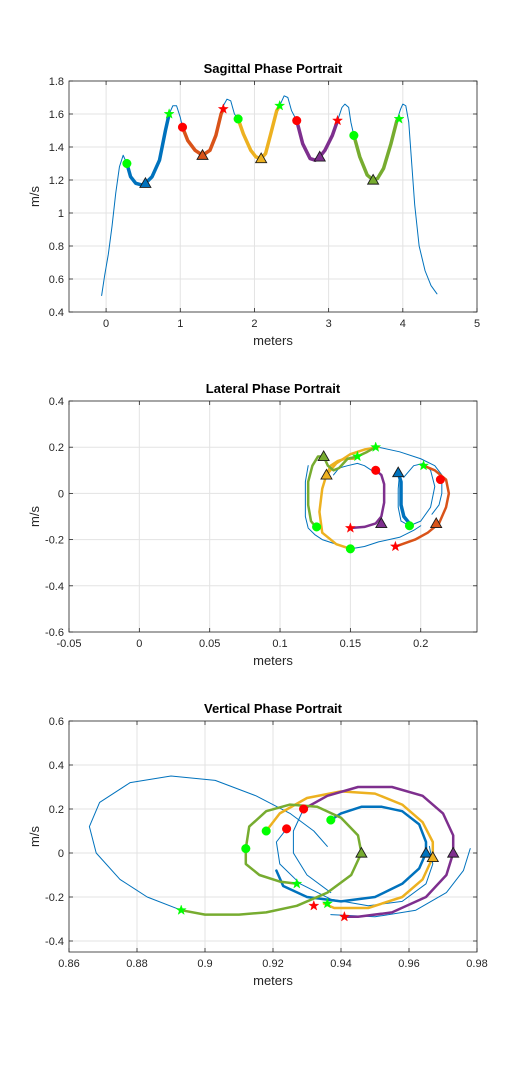 Image resolution: width=527 pixels, height=1068 pixels. Describe the element at coordinates (273, 340) in the screenshot. I see `x-axis-label: meters` at that location.